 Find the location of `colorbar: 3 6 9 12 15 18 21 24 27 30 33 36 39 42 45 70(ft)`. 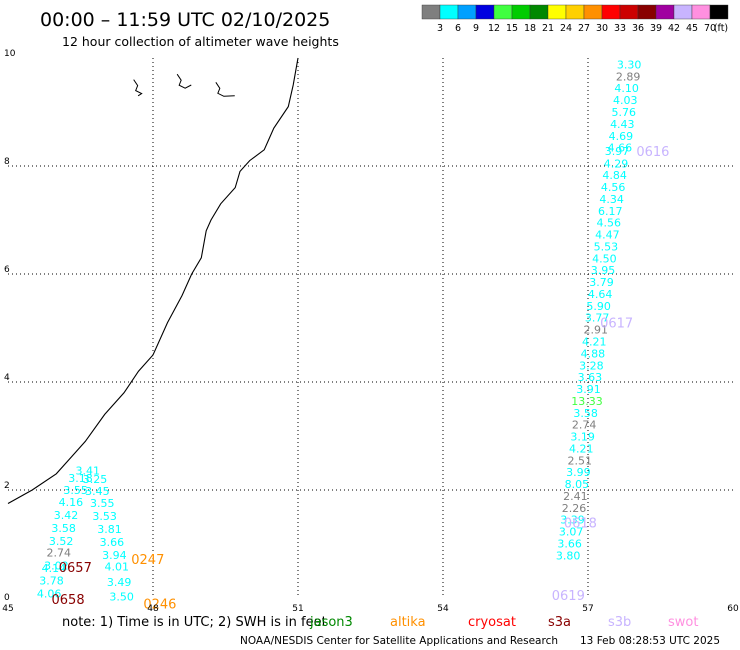

colorbar: 3 6 9 12 15 18 21 24 27 30 33 36 39 42 45 70(ft) is located at coordinates (575, 19).